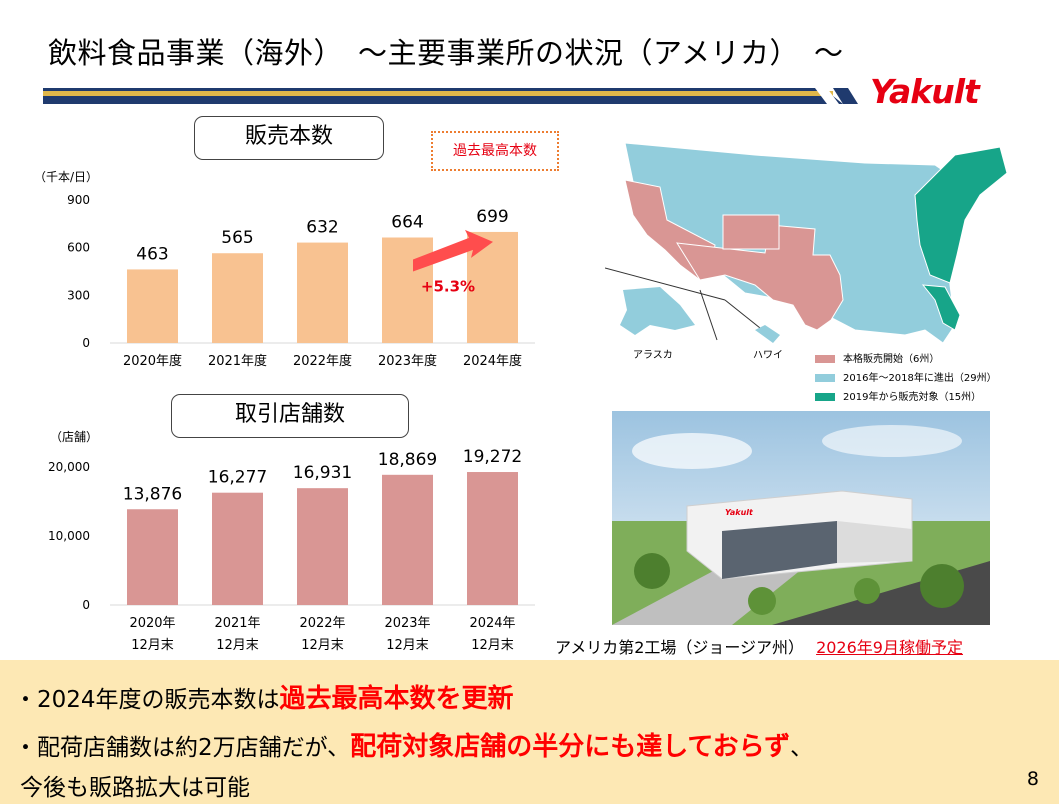  What do you see at coordinates (237, 478) in the screenshot?
I see `bar-value-label: 16,277` at bounding box center [237, 478].